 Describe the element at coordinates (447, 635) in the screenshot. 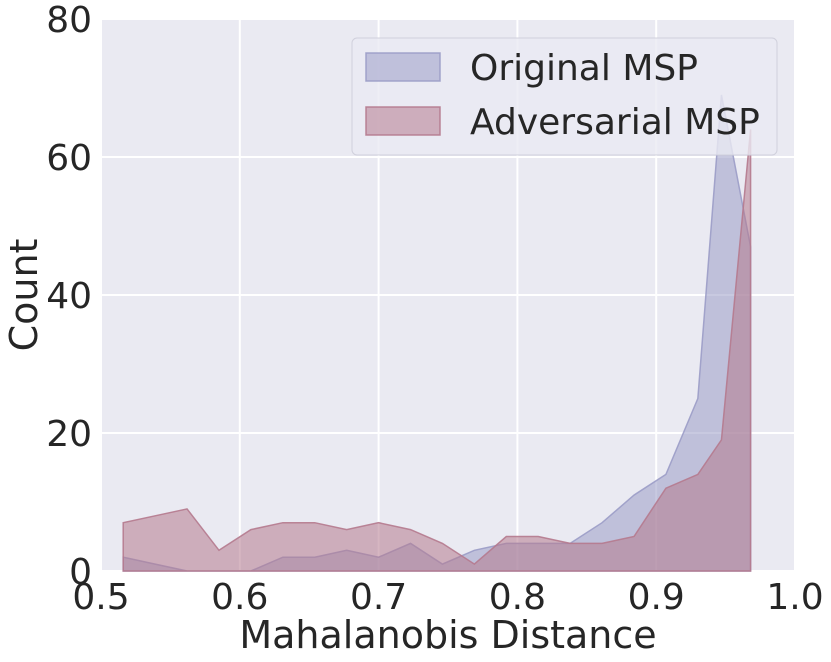

I see `x-axis-label: Mahalanobis Distance` at that location.